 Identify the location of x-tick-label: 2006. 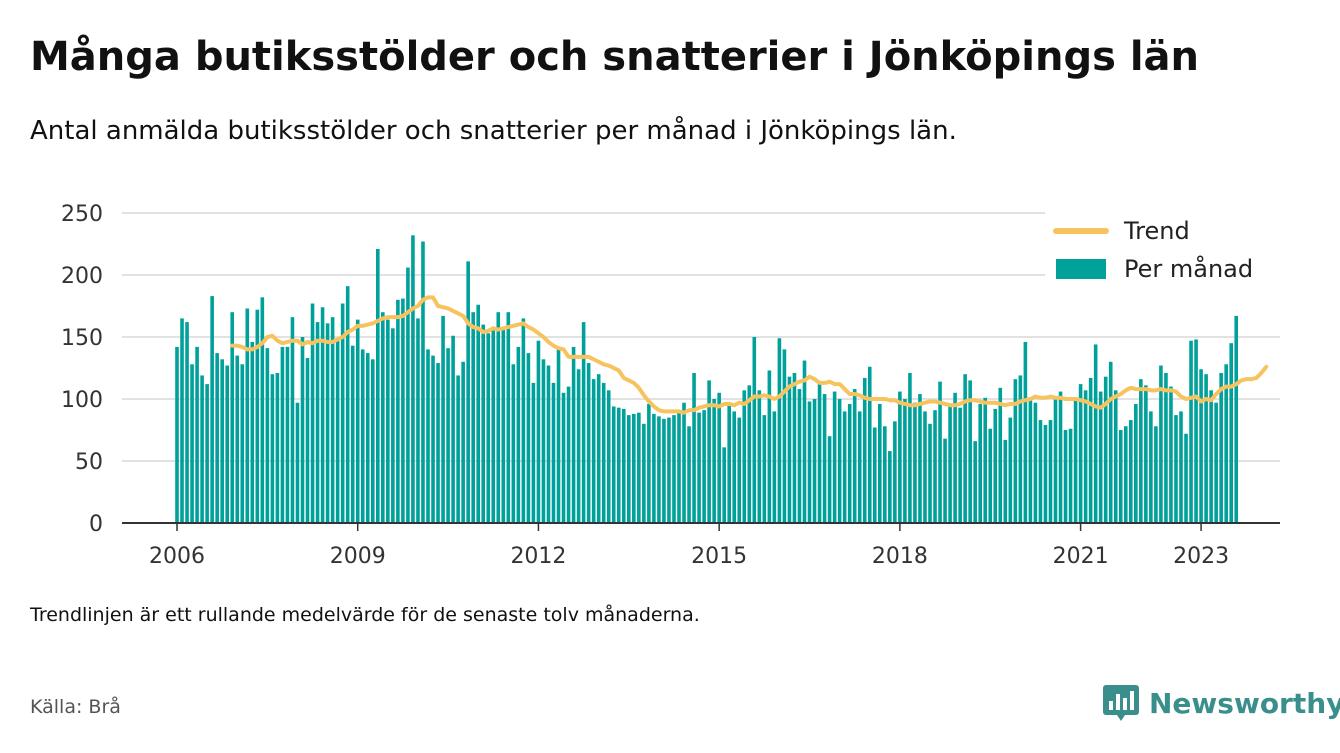
(177, 556).